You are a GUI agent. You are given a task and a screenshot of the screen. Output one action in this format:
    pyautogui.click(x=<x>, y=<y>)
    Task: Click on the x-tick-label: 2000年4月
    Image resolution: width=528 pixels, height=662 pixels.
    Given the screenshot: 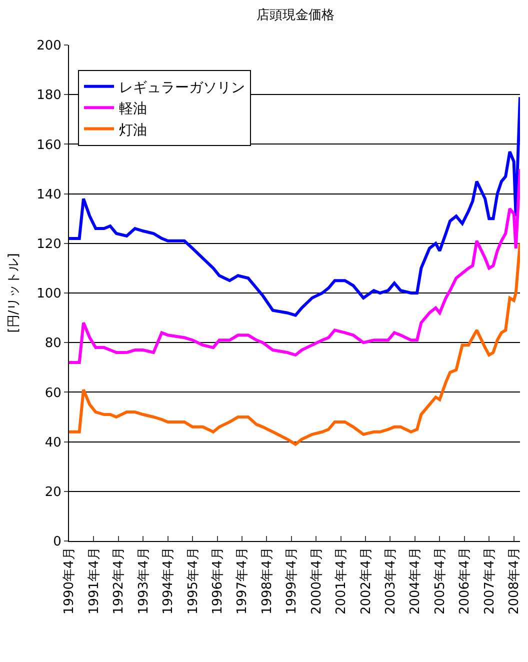 What is the action you would take?
    pyautogui.click(x=316, y=581)
    